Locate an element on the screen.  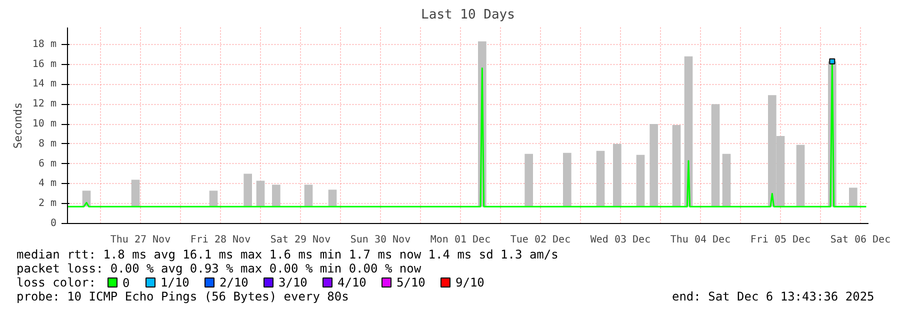
legend-label: 2/10 is located at coordinates (234, 283).